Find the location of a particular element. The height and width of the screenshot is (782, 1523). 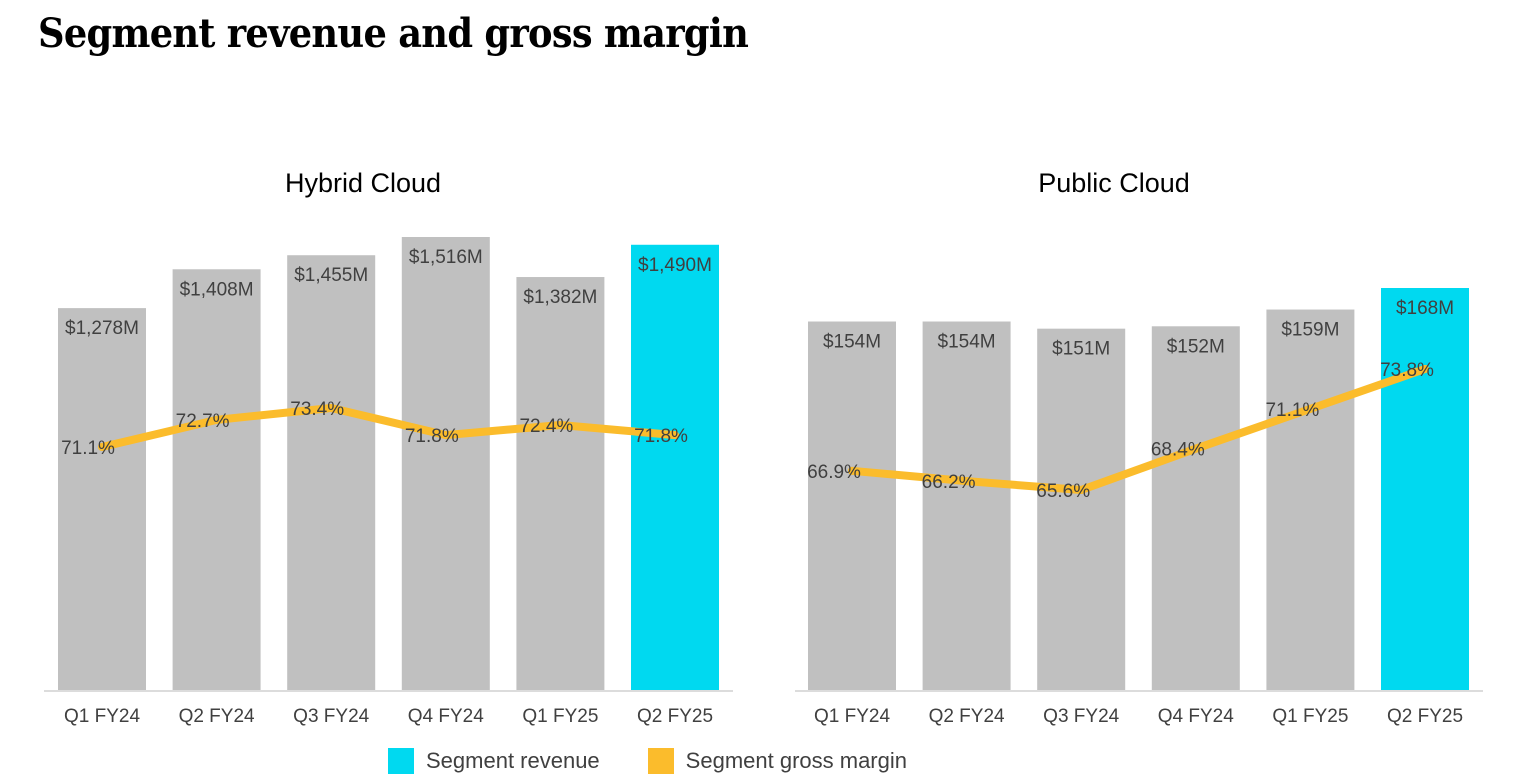

chart-title: Public Cloud is located at coordinates (1114, 183).